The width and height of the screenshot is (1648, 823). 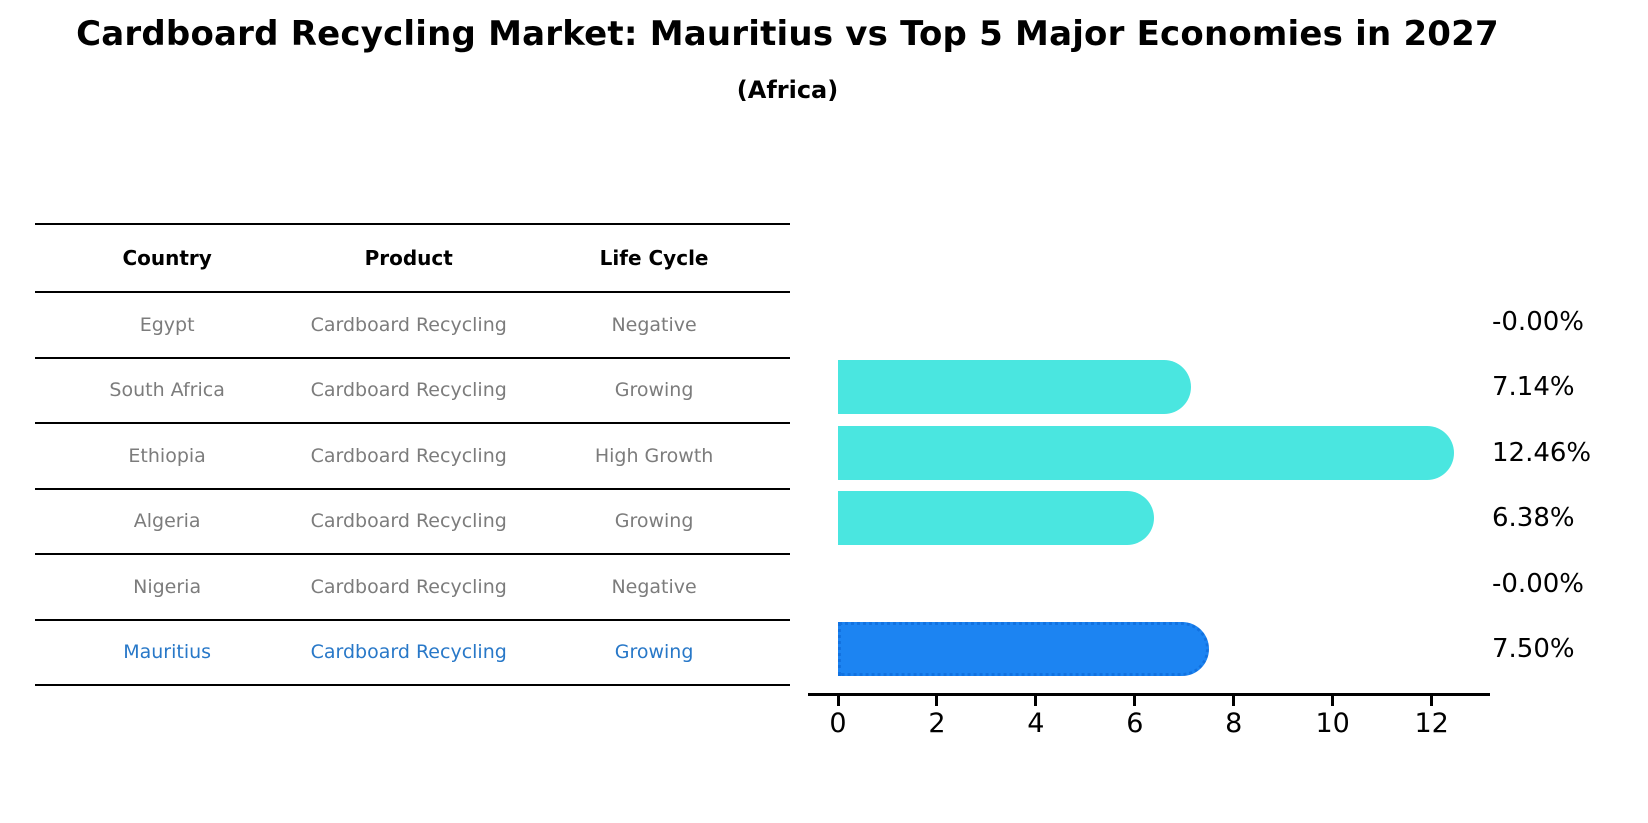 I want to click on x-axis-tick-label: 10, so click(x=1332, y=723).